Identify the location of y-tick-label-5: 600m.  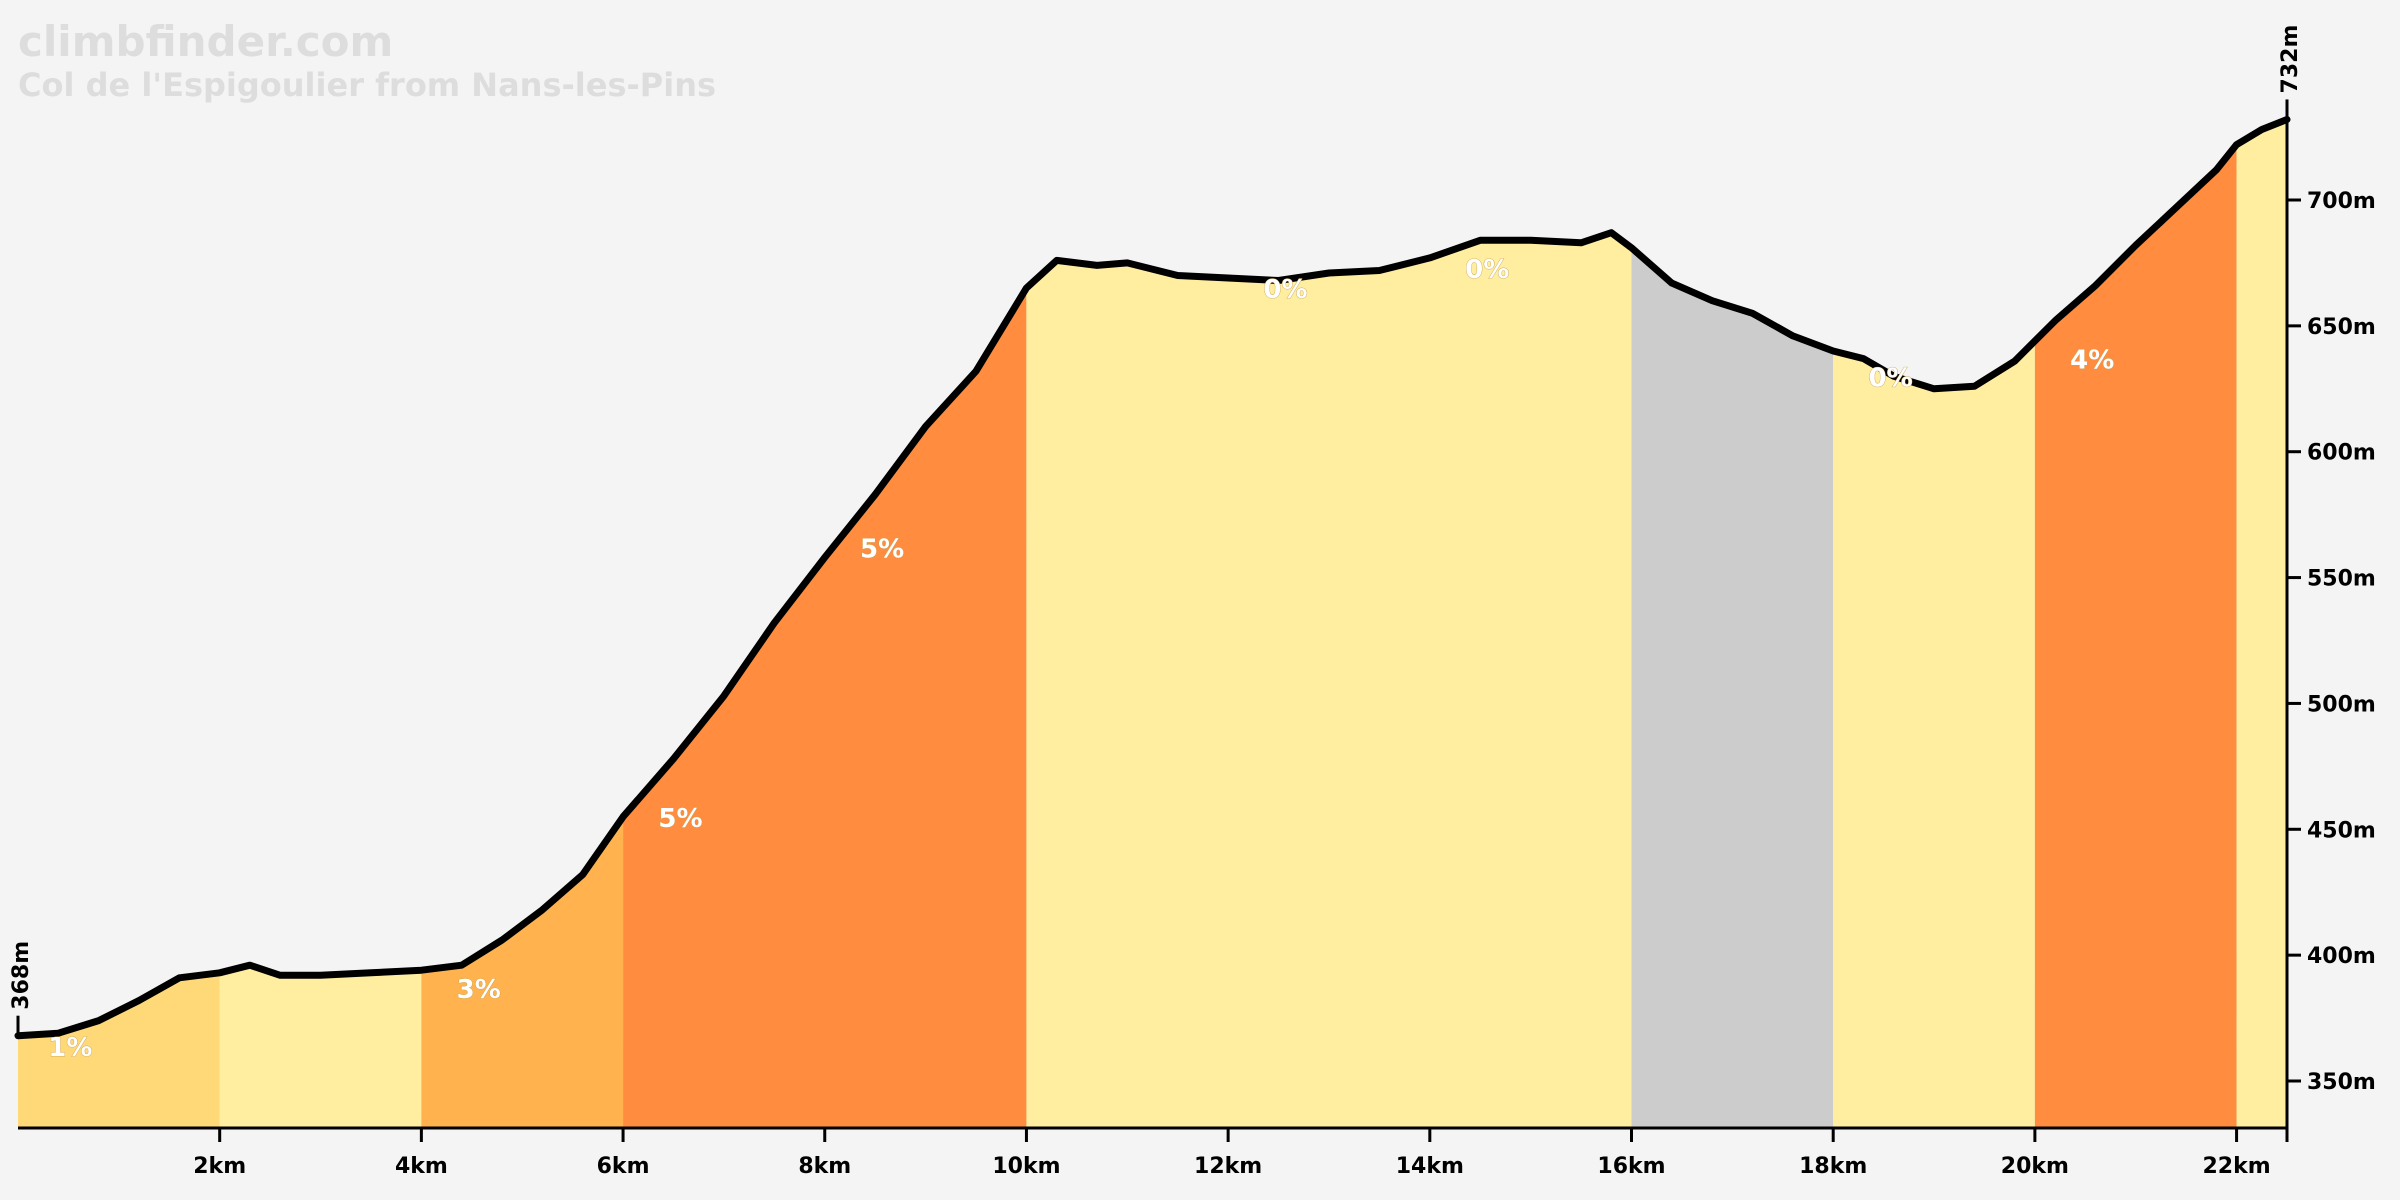
(2341, 453).